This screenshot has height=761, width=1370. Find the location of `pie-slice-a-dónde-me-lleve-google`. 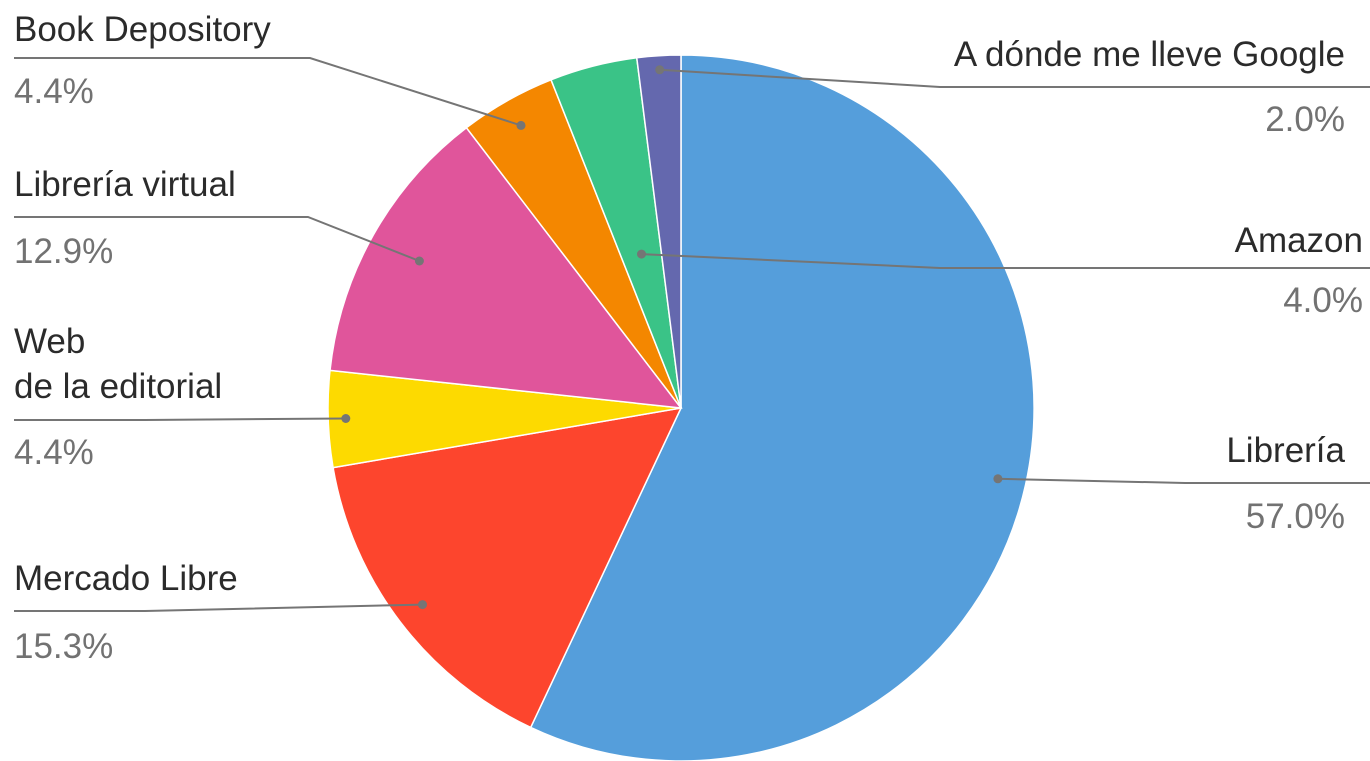

pie-slice-a-dónde-me-lleve-google is located at coordinates (658, 231).